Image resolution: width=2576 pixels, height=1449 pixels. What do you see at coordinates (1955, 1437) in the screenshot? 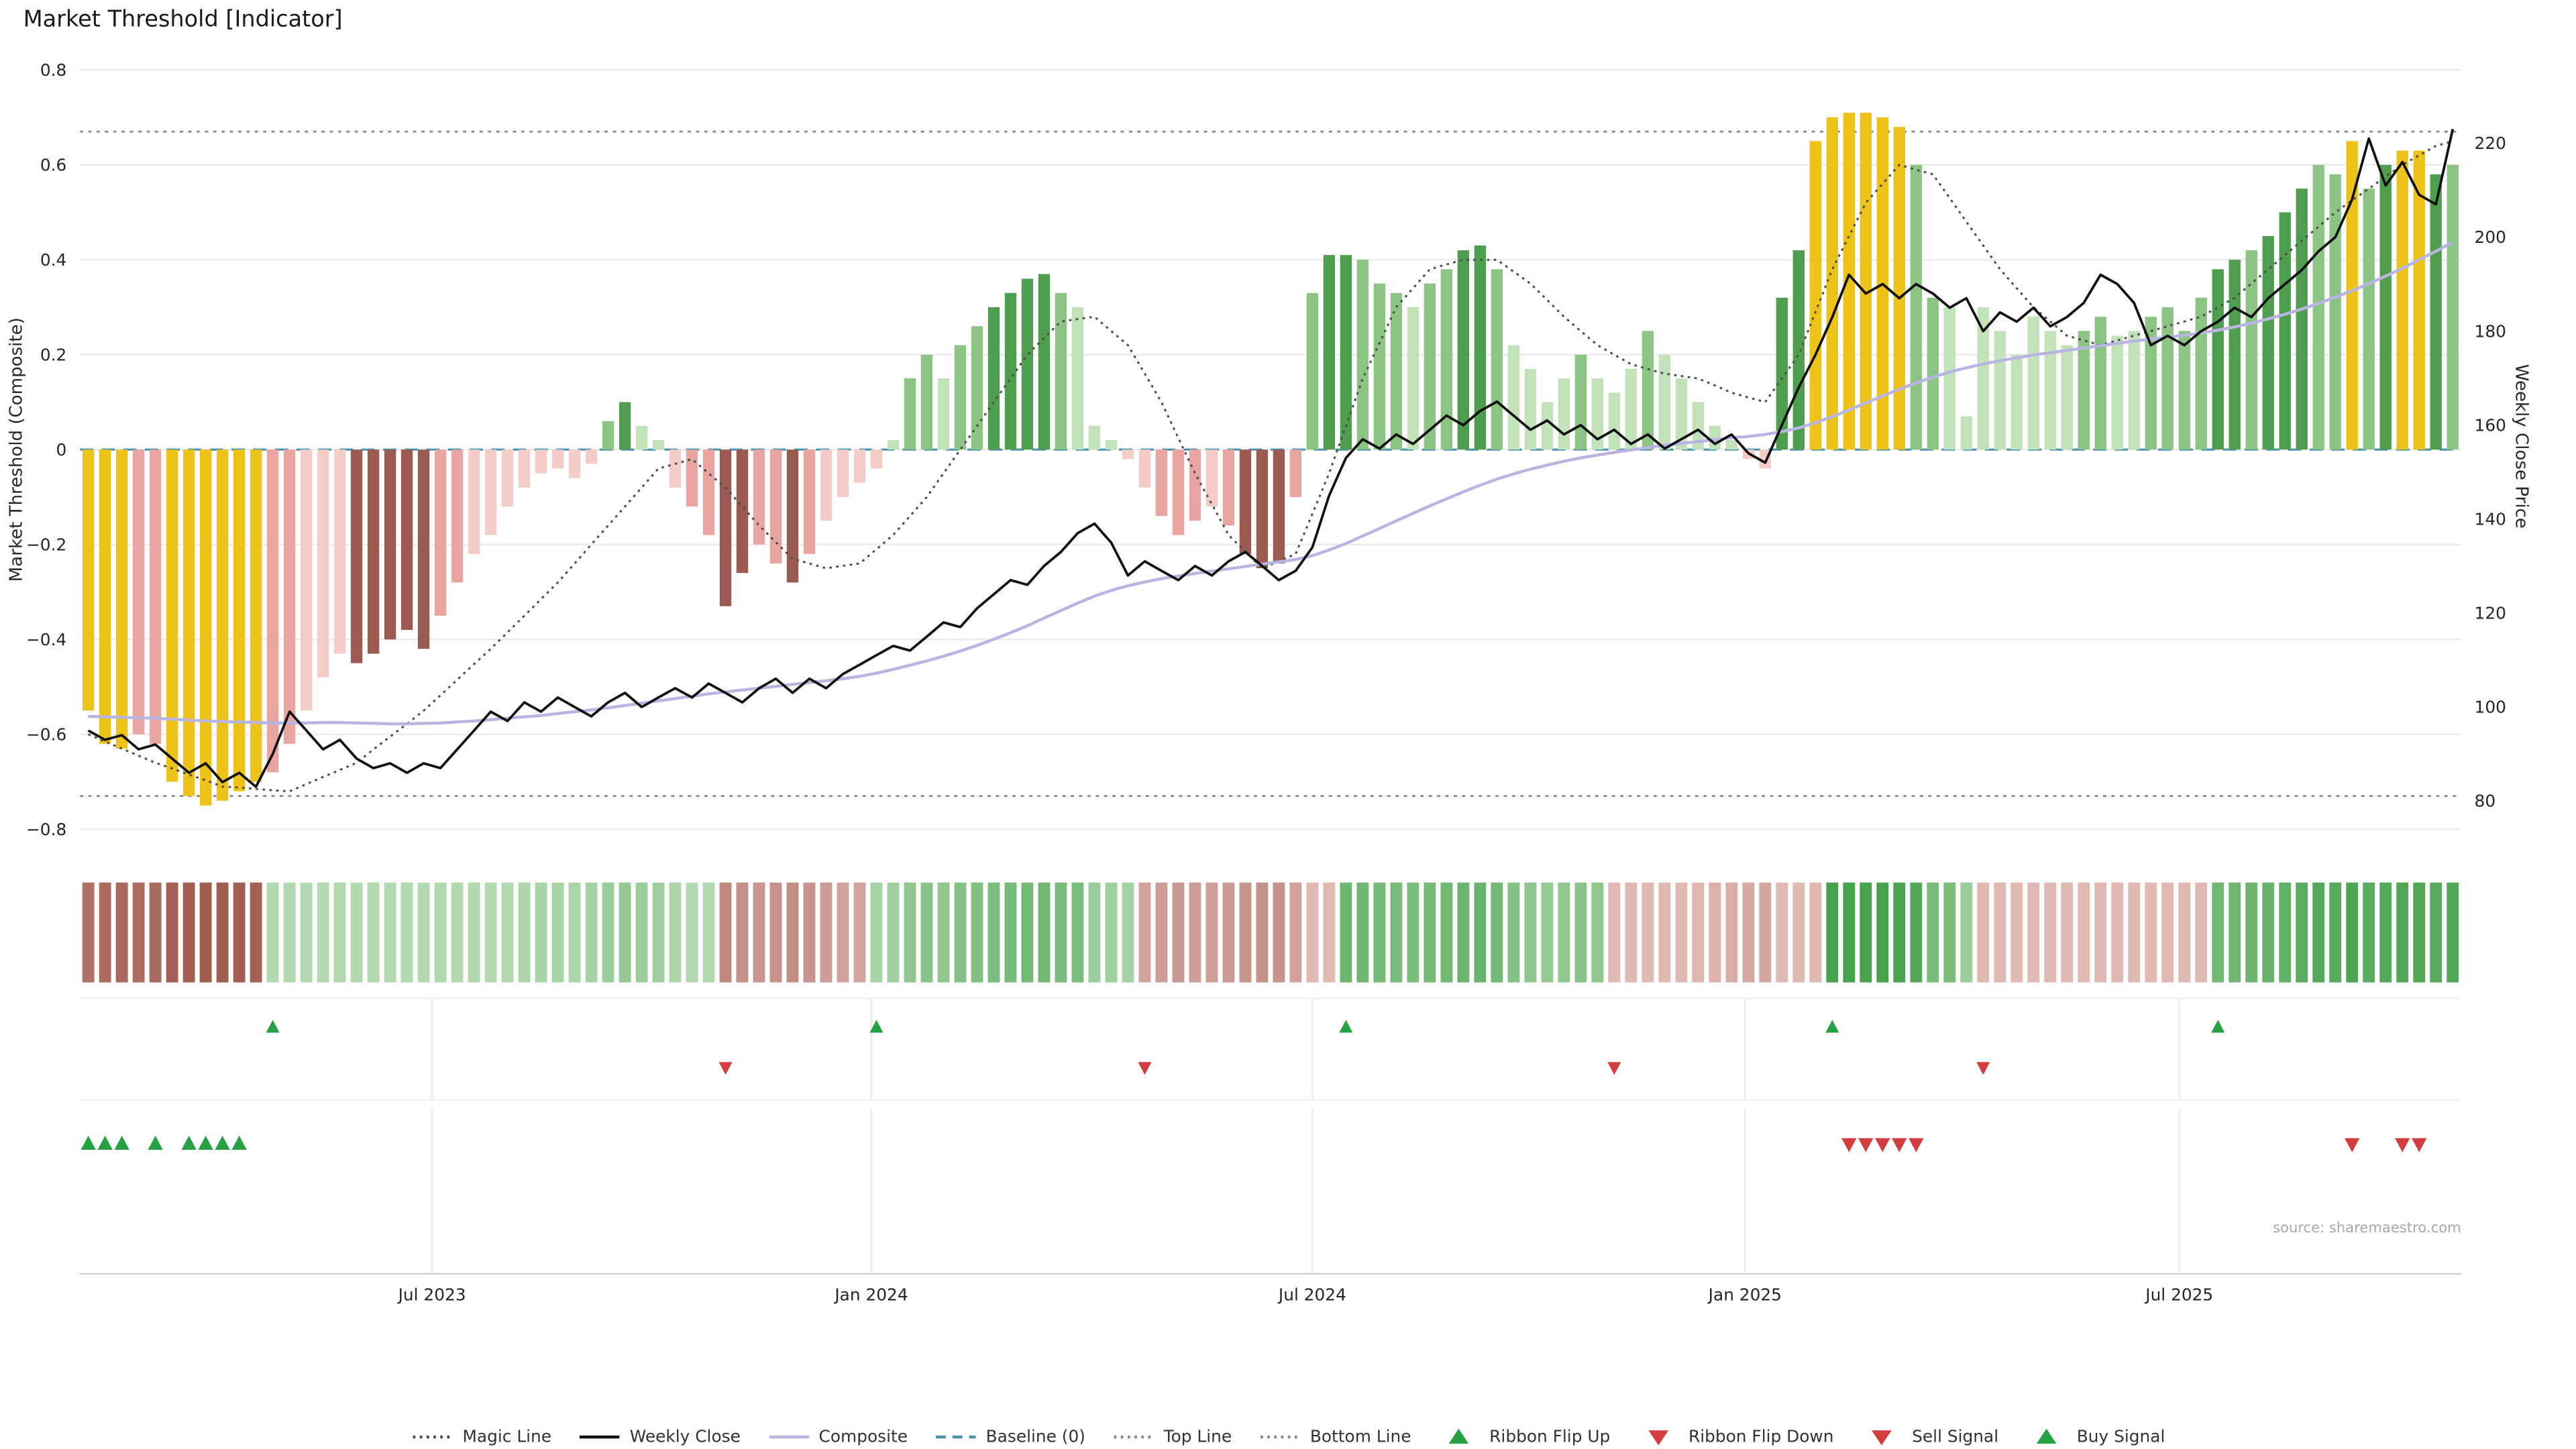
I see `legend-label: Sell Signal` at bounding box center [1955, 1437].